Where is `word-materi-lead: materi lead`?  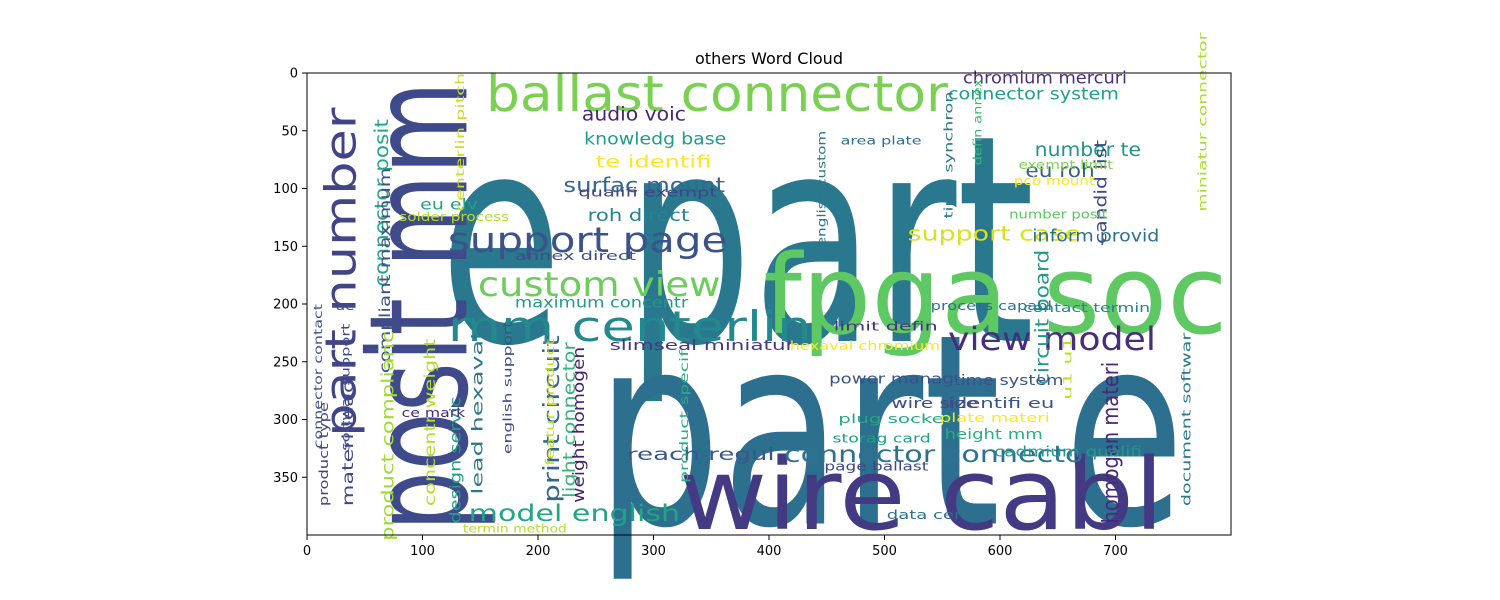
word-materi-lead: materi lead is located at coordinates (348, 442).